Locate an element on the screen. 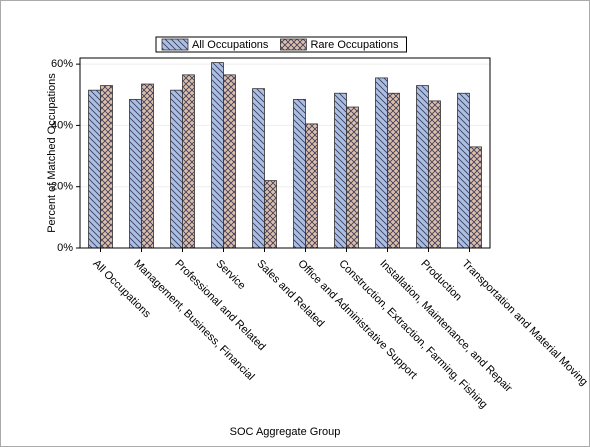 The image size is (590, 447). x-axis-title: SOC Aggregate Group is located at coordinates (285, 432).